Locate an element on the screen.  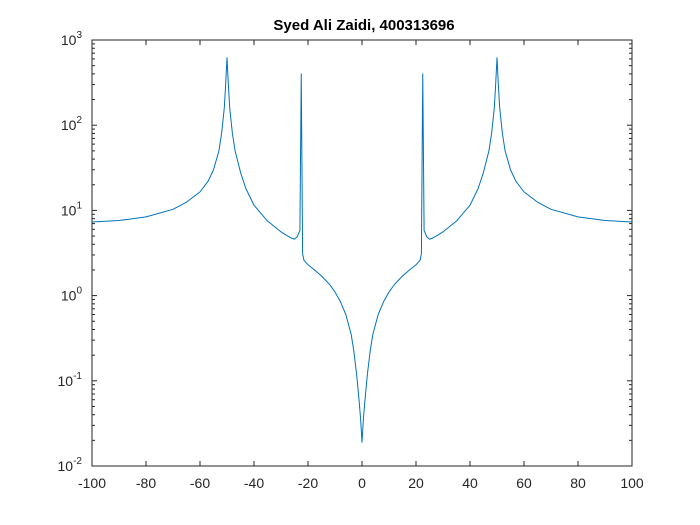
chart-title: Syed Ali Zaidi, 400313696 is located at coordinates (363, 25).